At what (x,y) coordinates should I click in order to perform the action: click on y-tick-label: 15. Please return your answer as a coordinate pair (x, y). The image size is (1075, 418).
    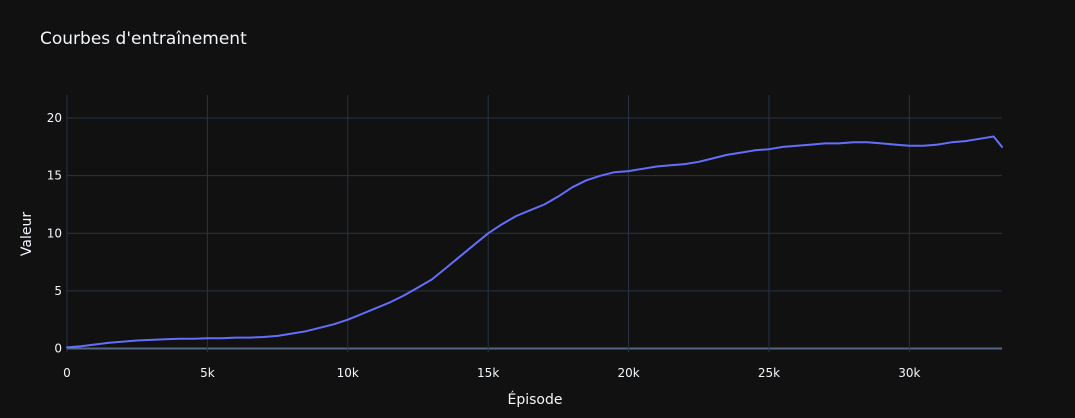
    Looking at the image, I should click on (54, 176).